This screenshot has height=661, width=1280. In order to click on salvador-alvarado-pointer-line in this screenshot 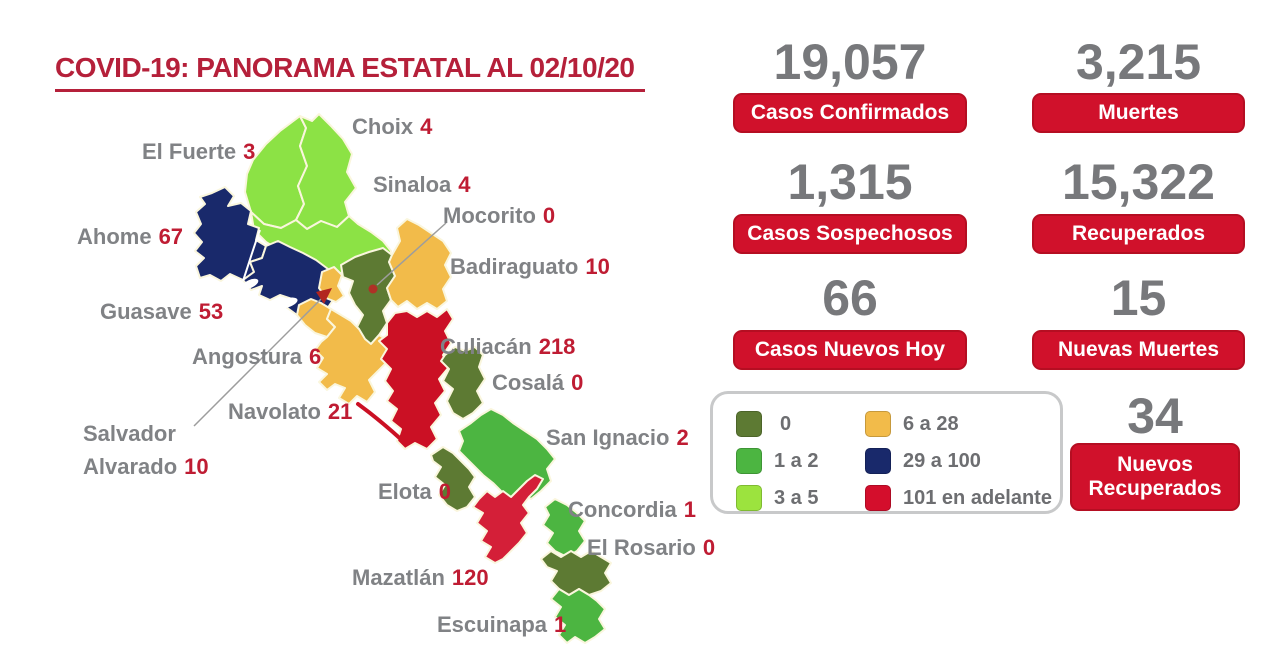, I will do `click(259, 360)`.